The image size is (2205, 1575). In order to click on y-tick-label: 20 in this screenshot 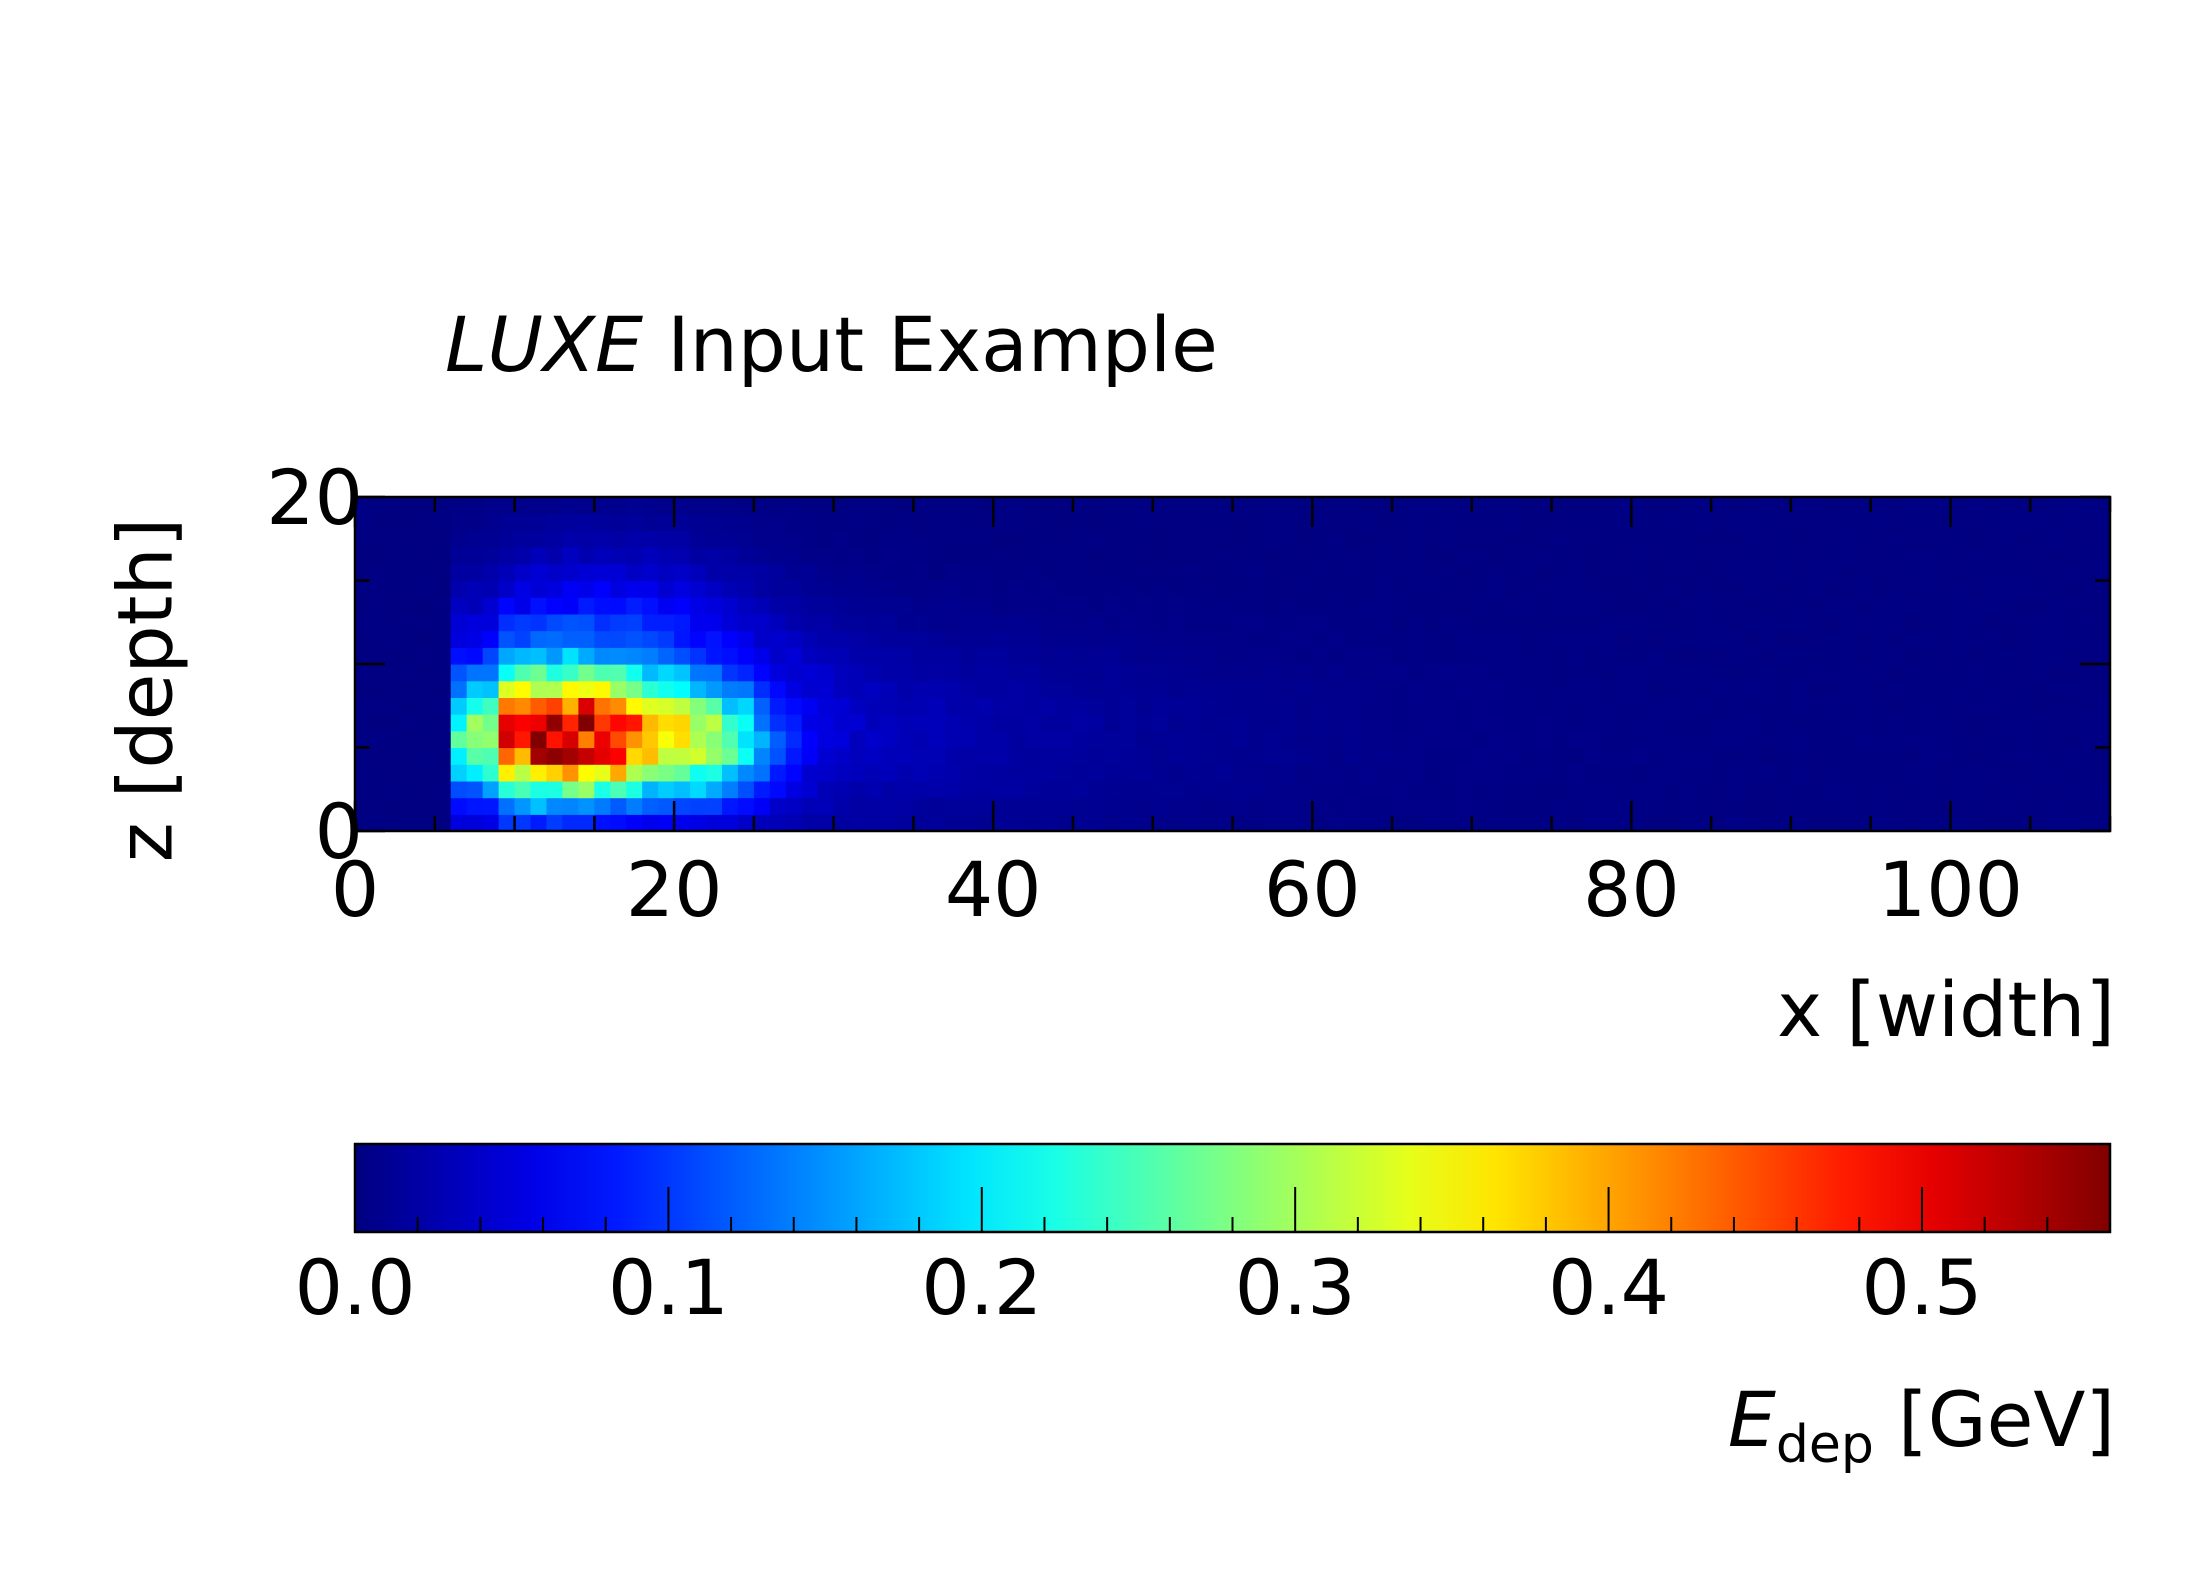, I will do `click(314, 497)`.